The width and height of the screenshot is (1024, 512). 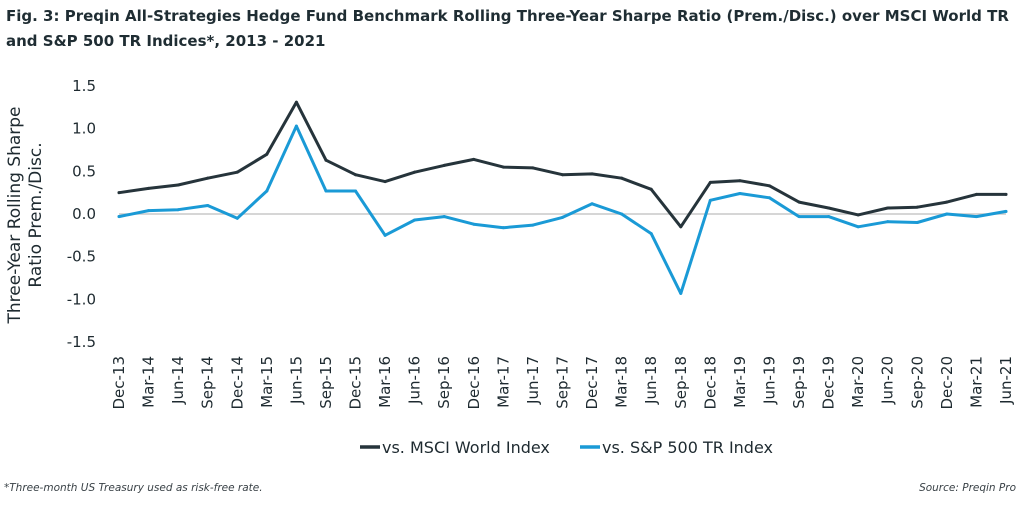 I want to click on y-tick-label: 1.5, so click(x=84, y=86).